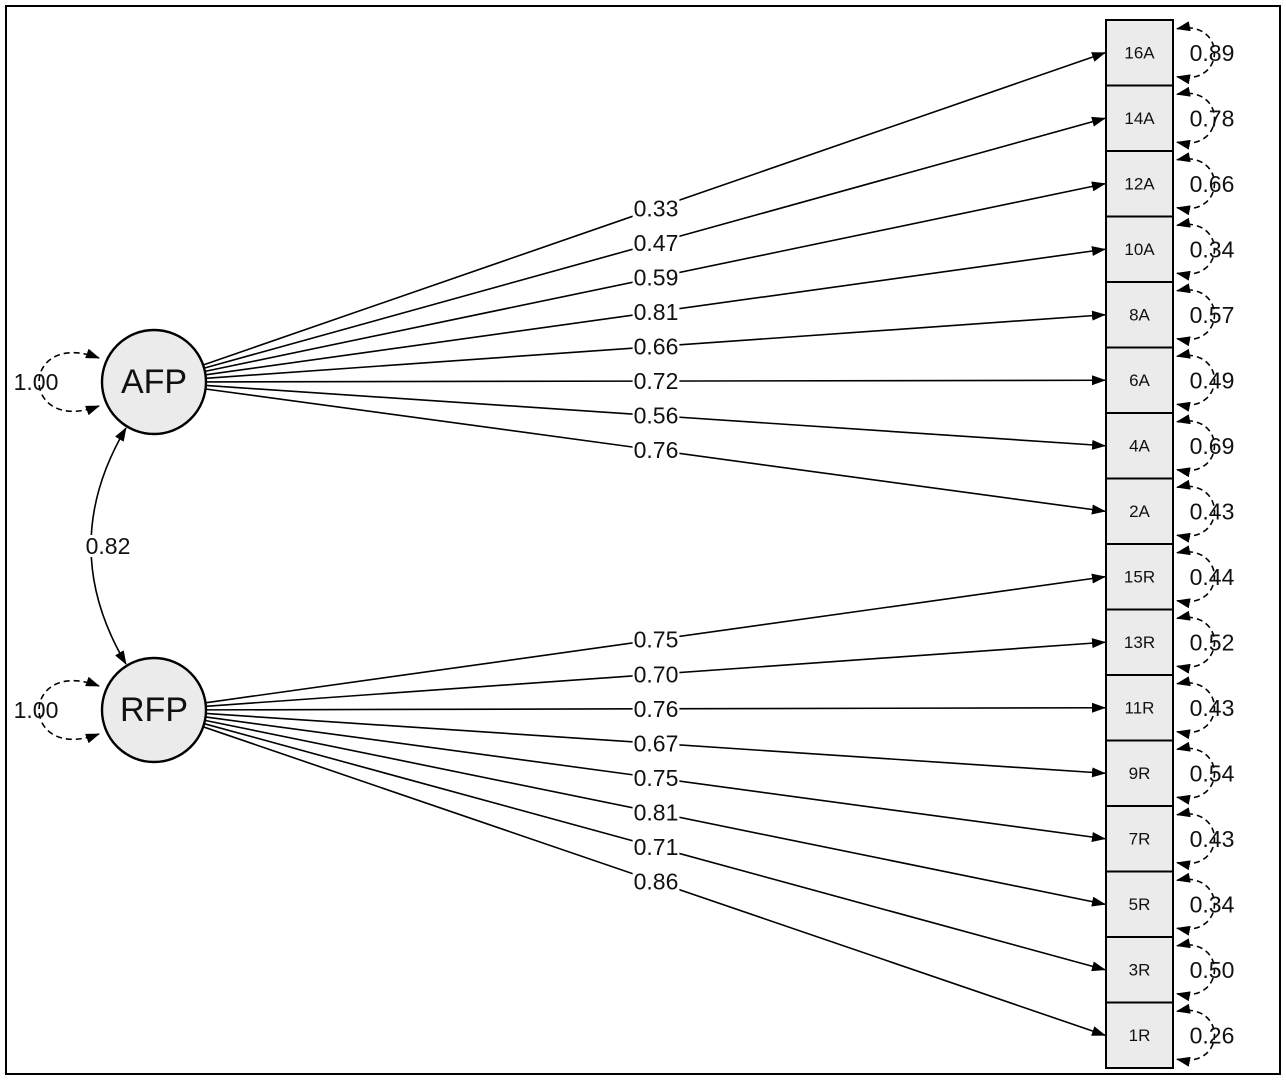 This screenshot has width=1286, height=1080. I want to click on indicator-label-2a: 2A, so click(1139, 511).